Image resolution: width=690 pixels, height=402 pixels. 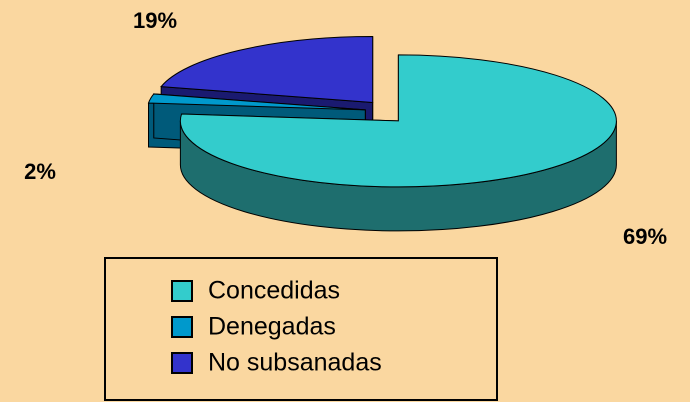 What do you see at coordinates (155, 20) in the screenshot?
I see `data-label: 19%` at bounding box center [155, 20].